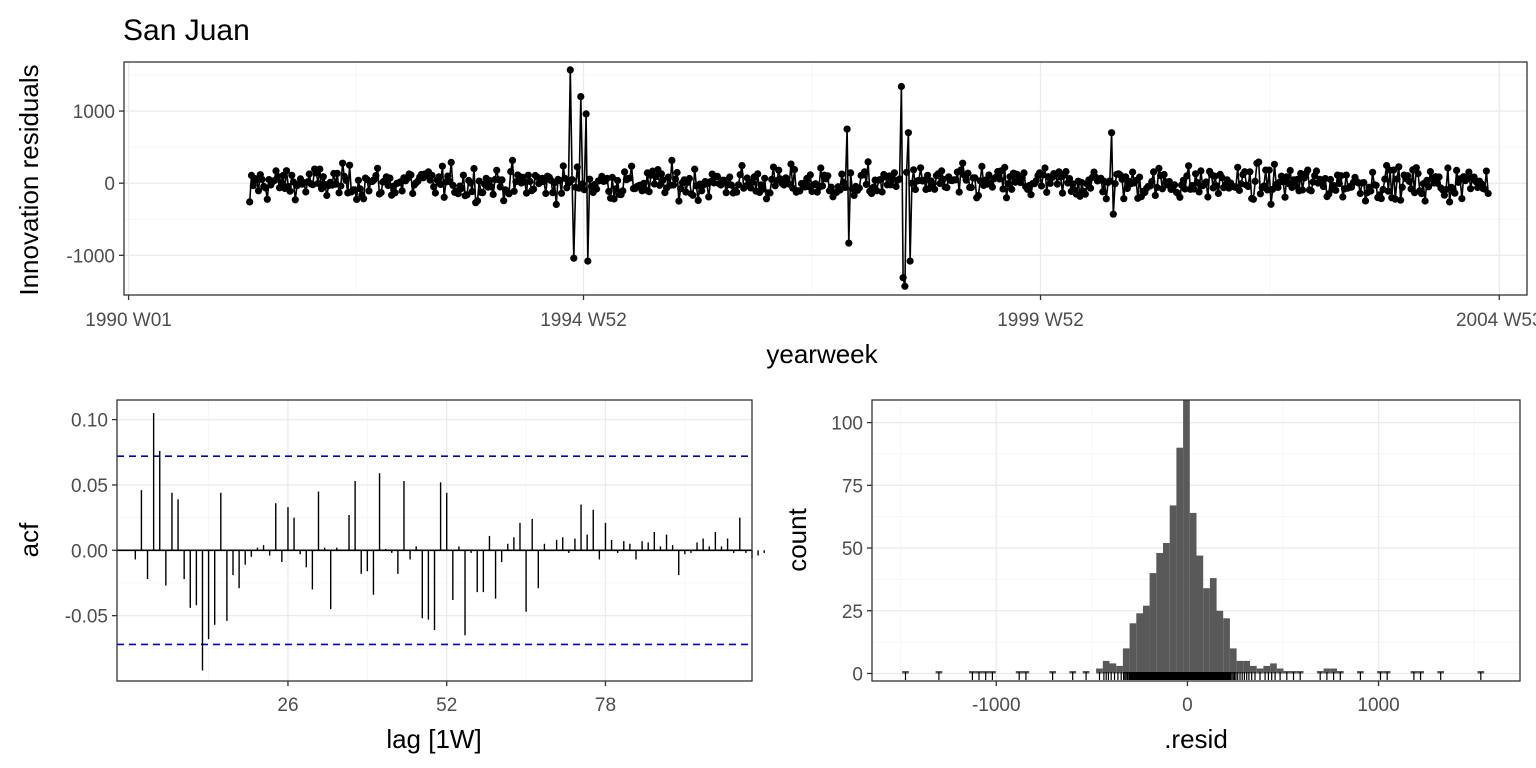 The height and width of the screenshot is (768, 1536). What do you see at coordinates (128, 320) in the screenshot?
I see `x-tick-label: 1990 W01` at bounding box center [128, 320].